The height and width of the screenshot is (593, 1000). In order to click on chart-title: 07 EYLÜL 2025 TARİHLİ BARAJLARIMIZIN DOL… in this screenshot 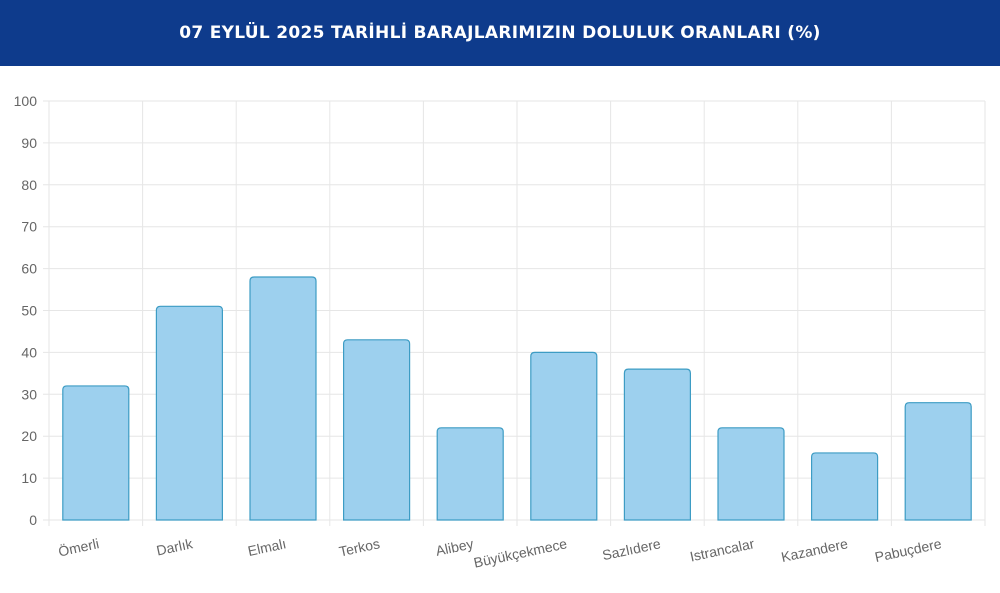, I will do `click(500, 33)`.